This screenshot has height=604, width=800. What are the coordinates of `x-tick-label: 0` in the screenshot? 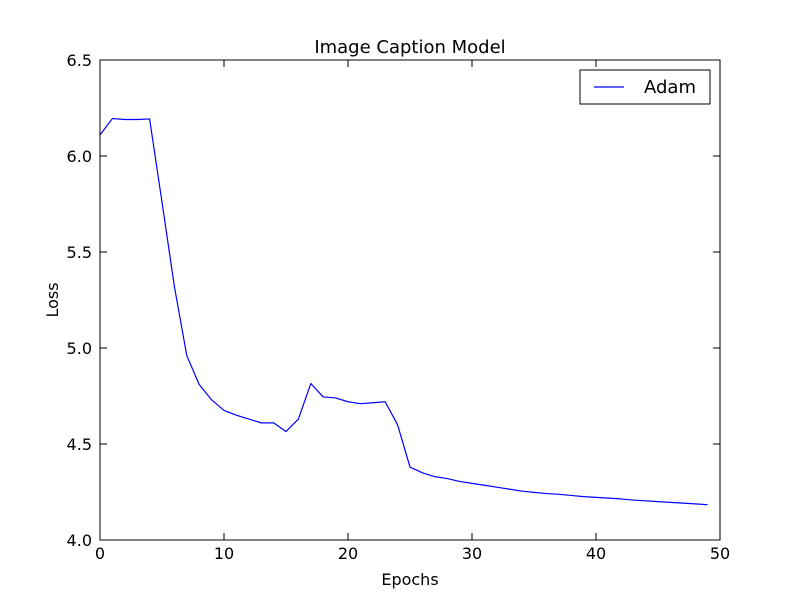 It's located at (100, 553).